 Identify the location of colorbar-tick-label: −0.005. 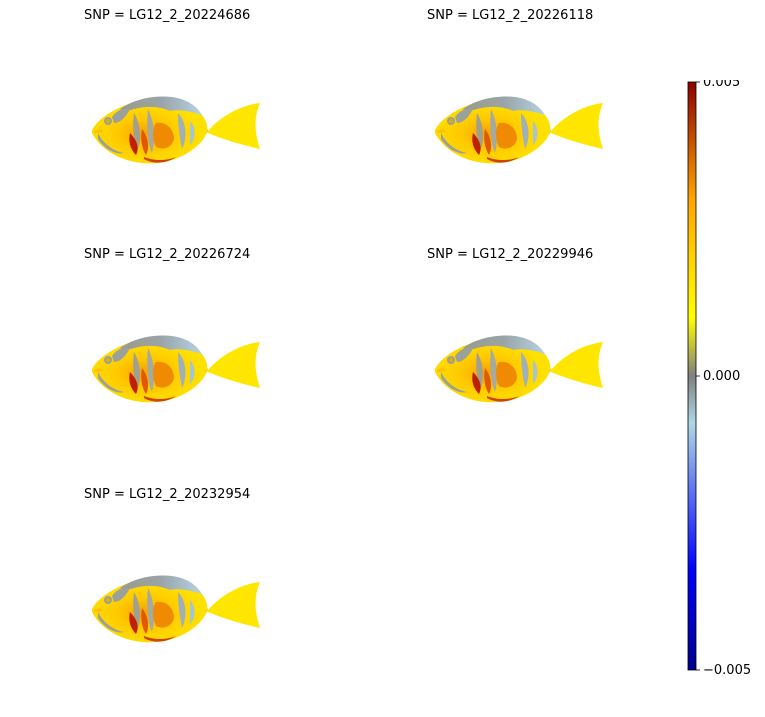
(727, 669).